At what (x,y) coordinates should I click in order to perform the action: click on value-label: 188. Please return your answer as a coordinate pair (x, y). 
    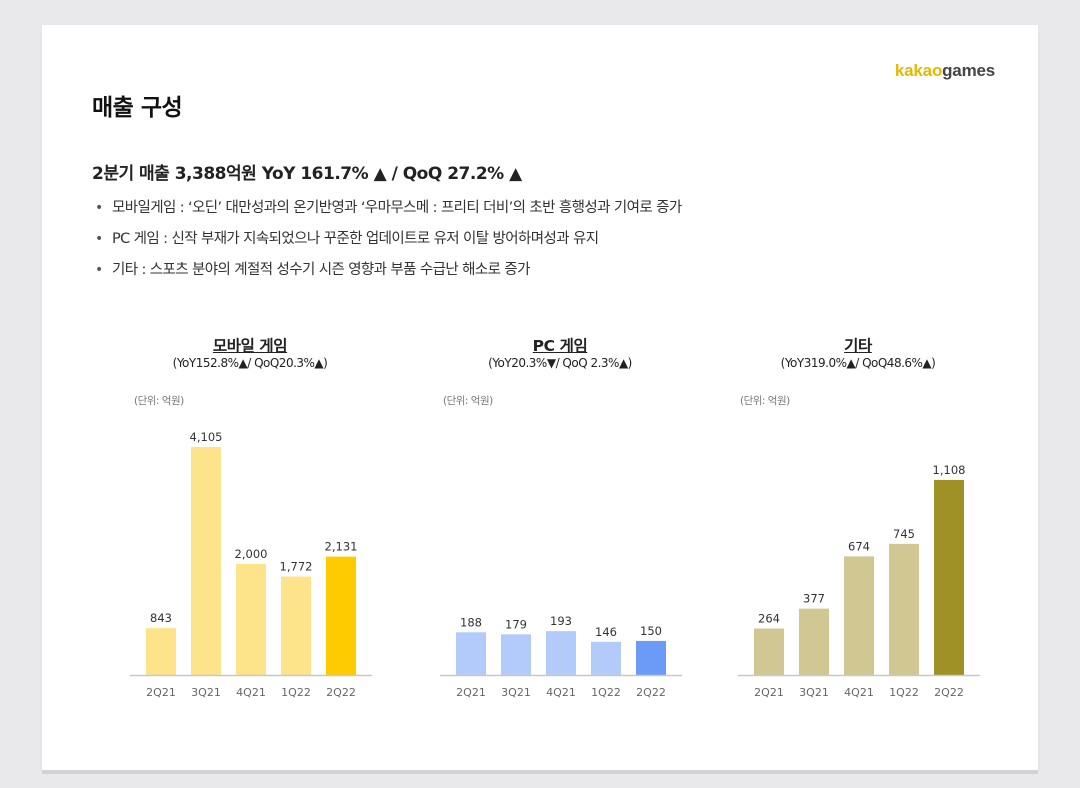
    Looking at the image, I should click on (471, 622).